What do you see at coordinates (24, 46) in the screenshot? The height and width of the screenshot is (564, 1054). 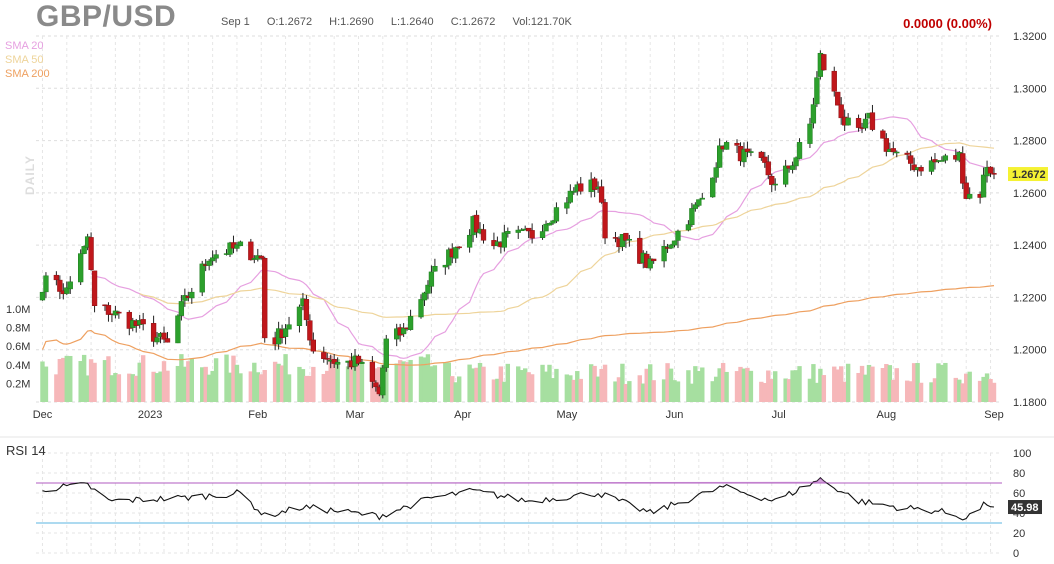 I see `legend-sma-20: SMA 20` at bounding box center [24, 46].